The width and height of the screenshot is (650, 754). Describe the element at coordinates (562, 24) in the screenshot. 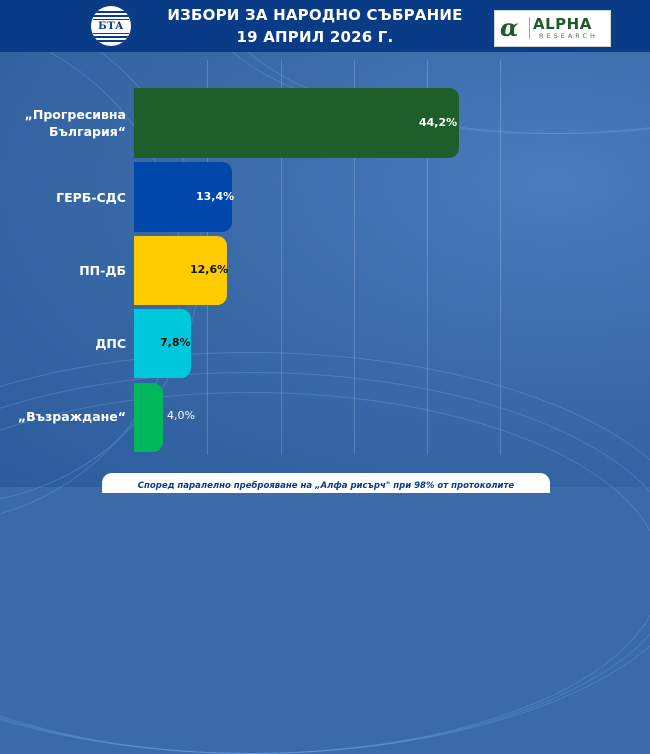

I see `alpha-logo-name: ALPHA` at that location.